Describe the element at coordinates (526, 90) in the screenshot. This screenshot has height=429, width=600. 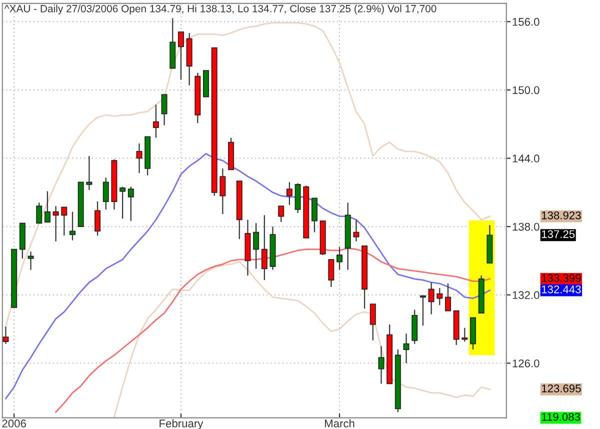
I see `y-tick-label: 150.0` at that location.